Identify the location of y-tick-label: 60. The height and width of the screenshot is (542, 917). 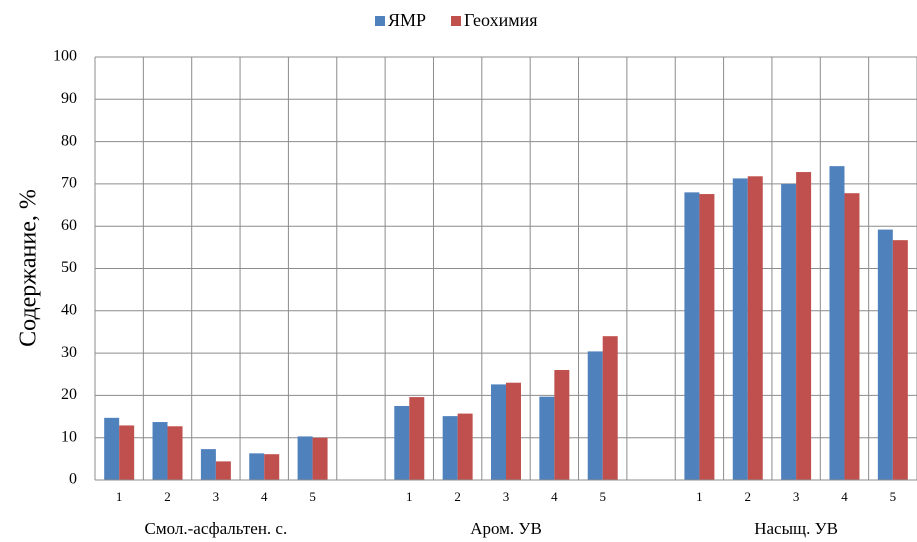
(69, 225).